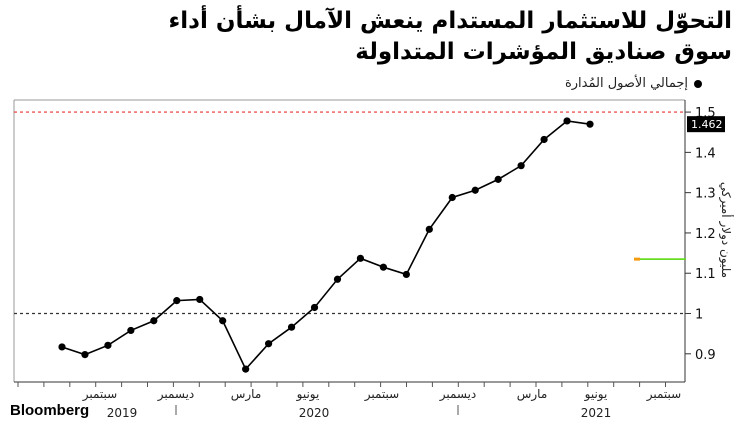 The height and width of the screenshot is (426, 754). I want to click on y-tick-label: 1.2, so click(705, 234).